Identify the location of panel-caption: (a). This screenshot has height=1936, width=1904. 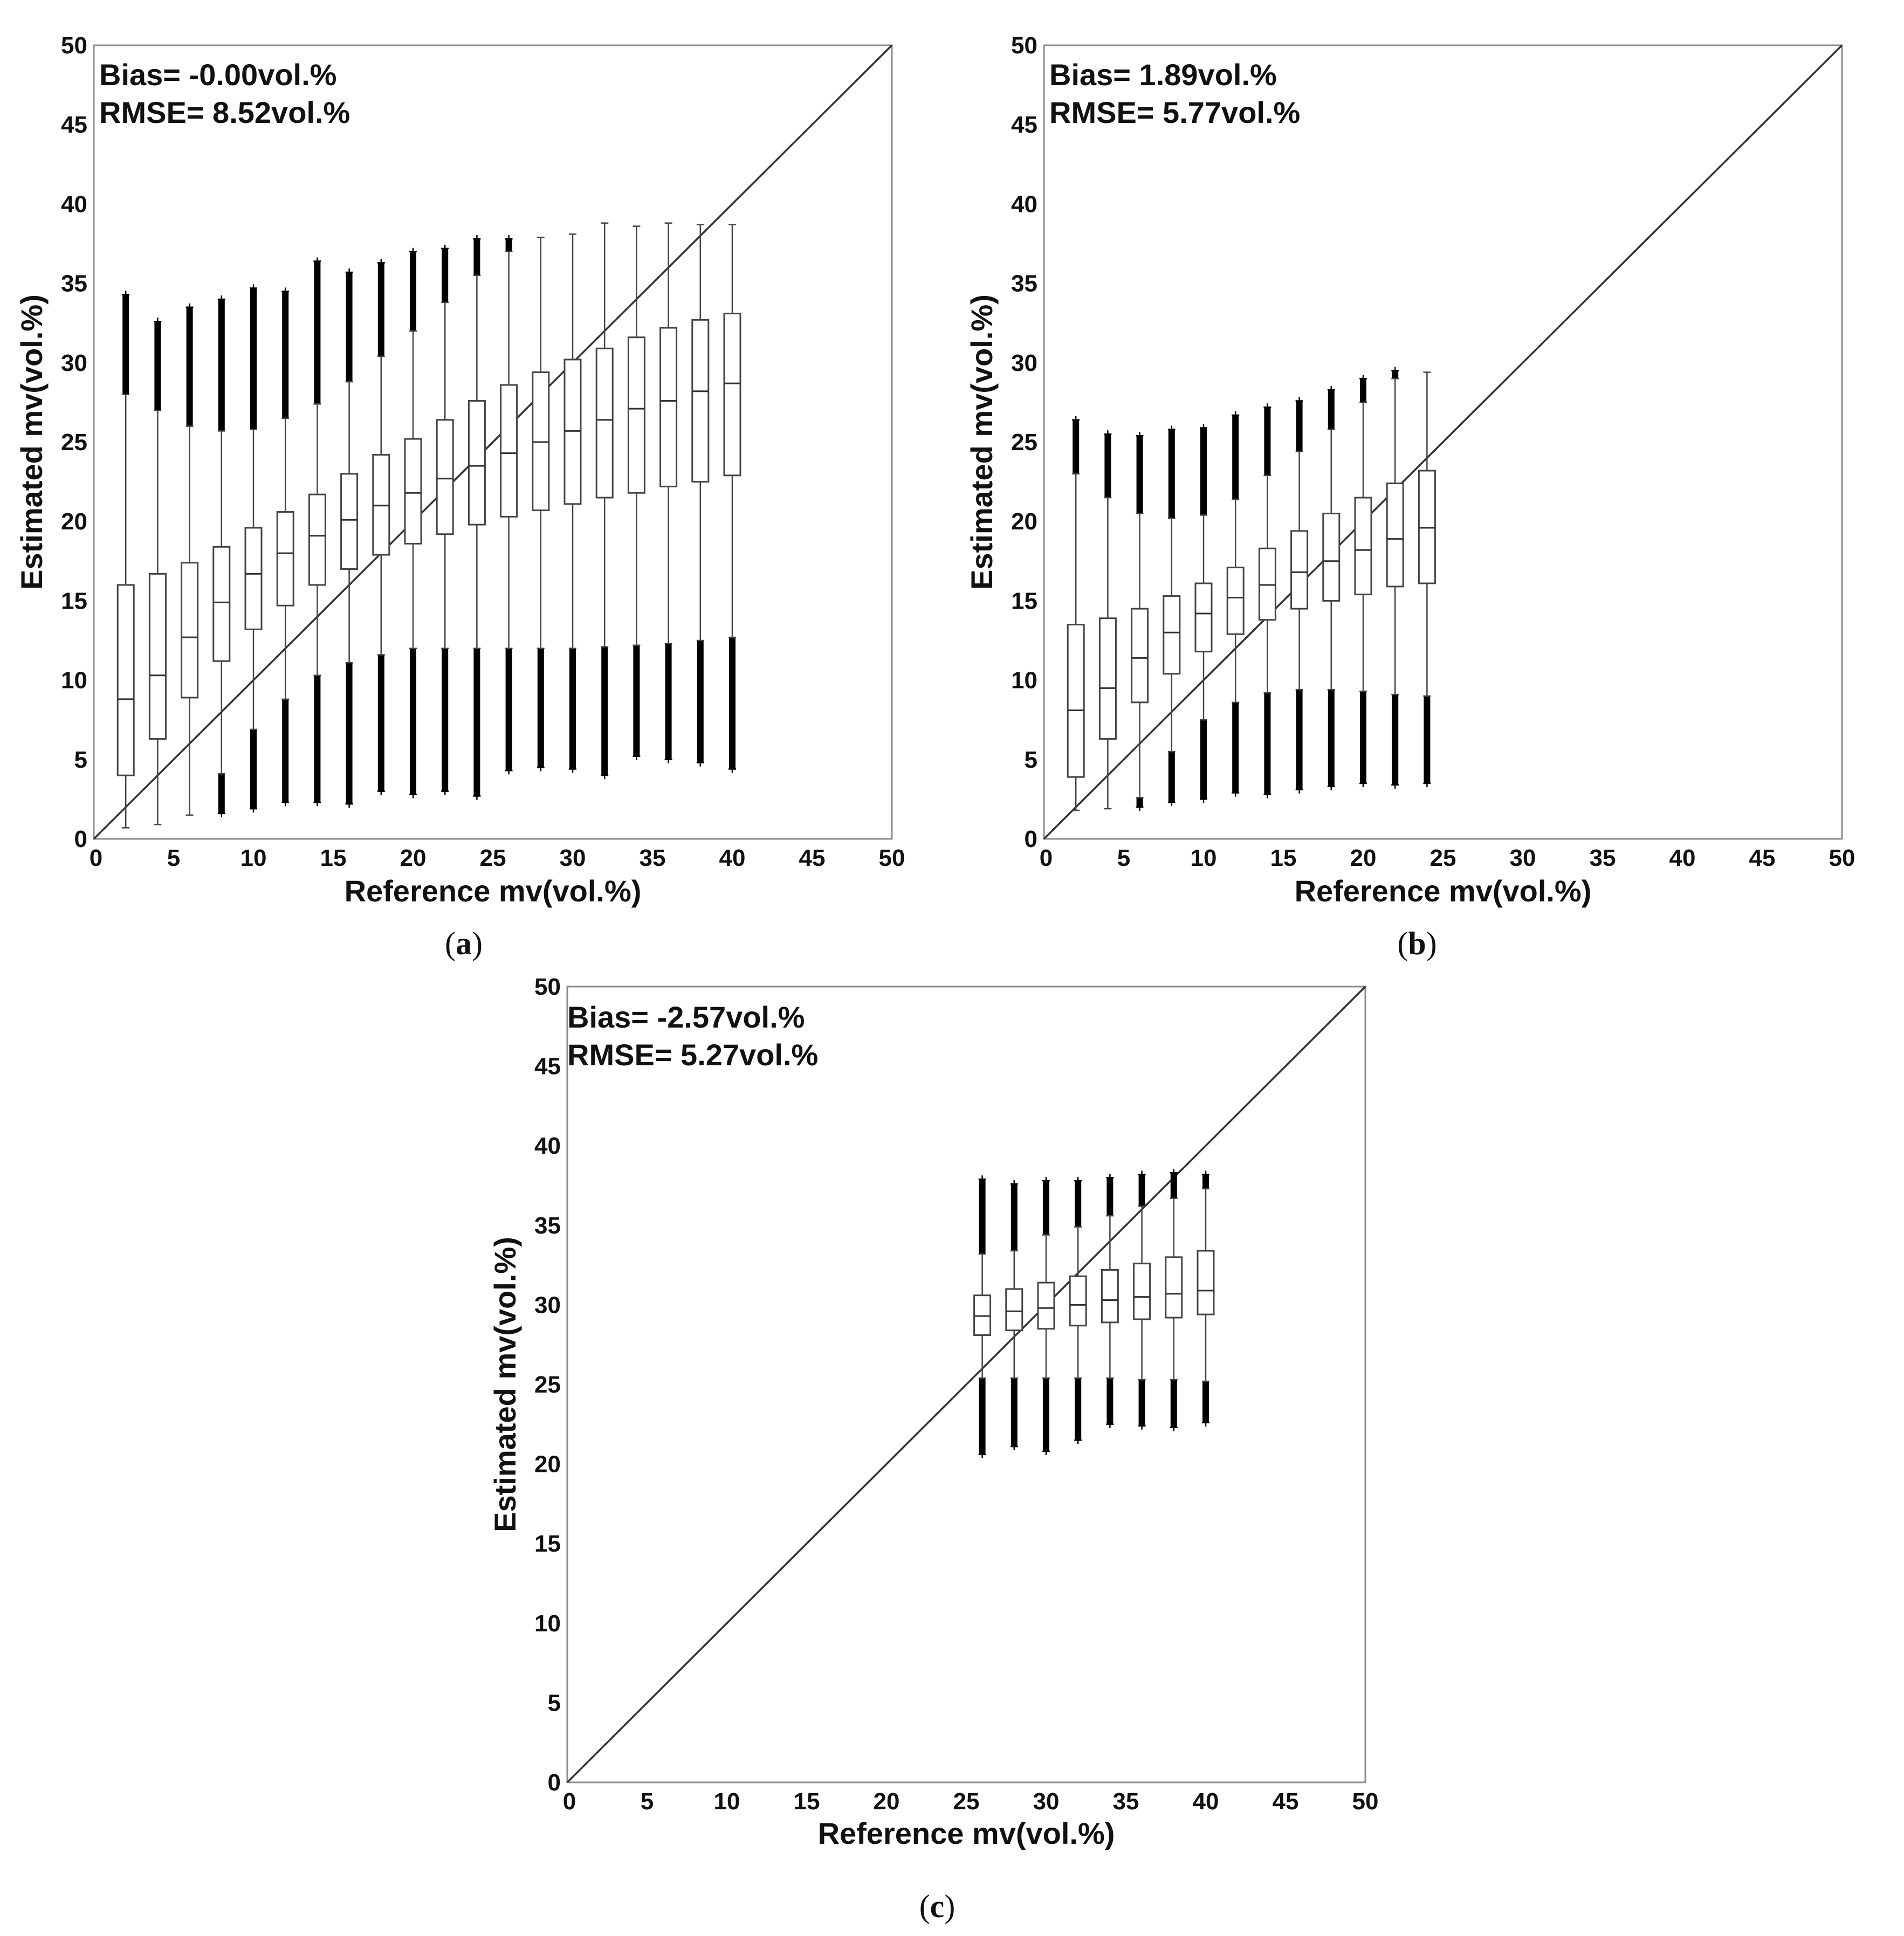
(464, 943).